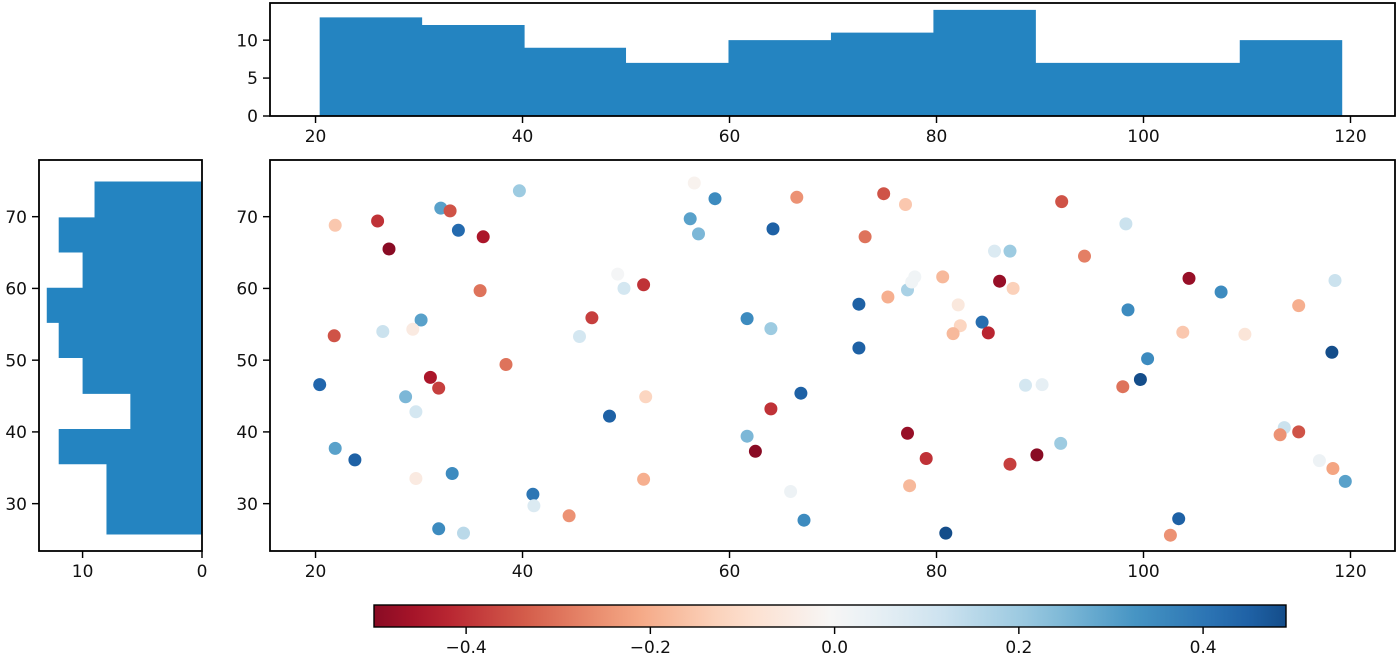 This screenshot has height=663, width=1400. Describe the element at coordinates (202, 572) in the screenshot. I see `x-axis-tick-label: 0` at that location.